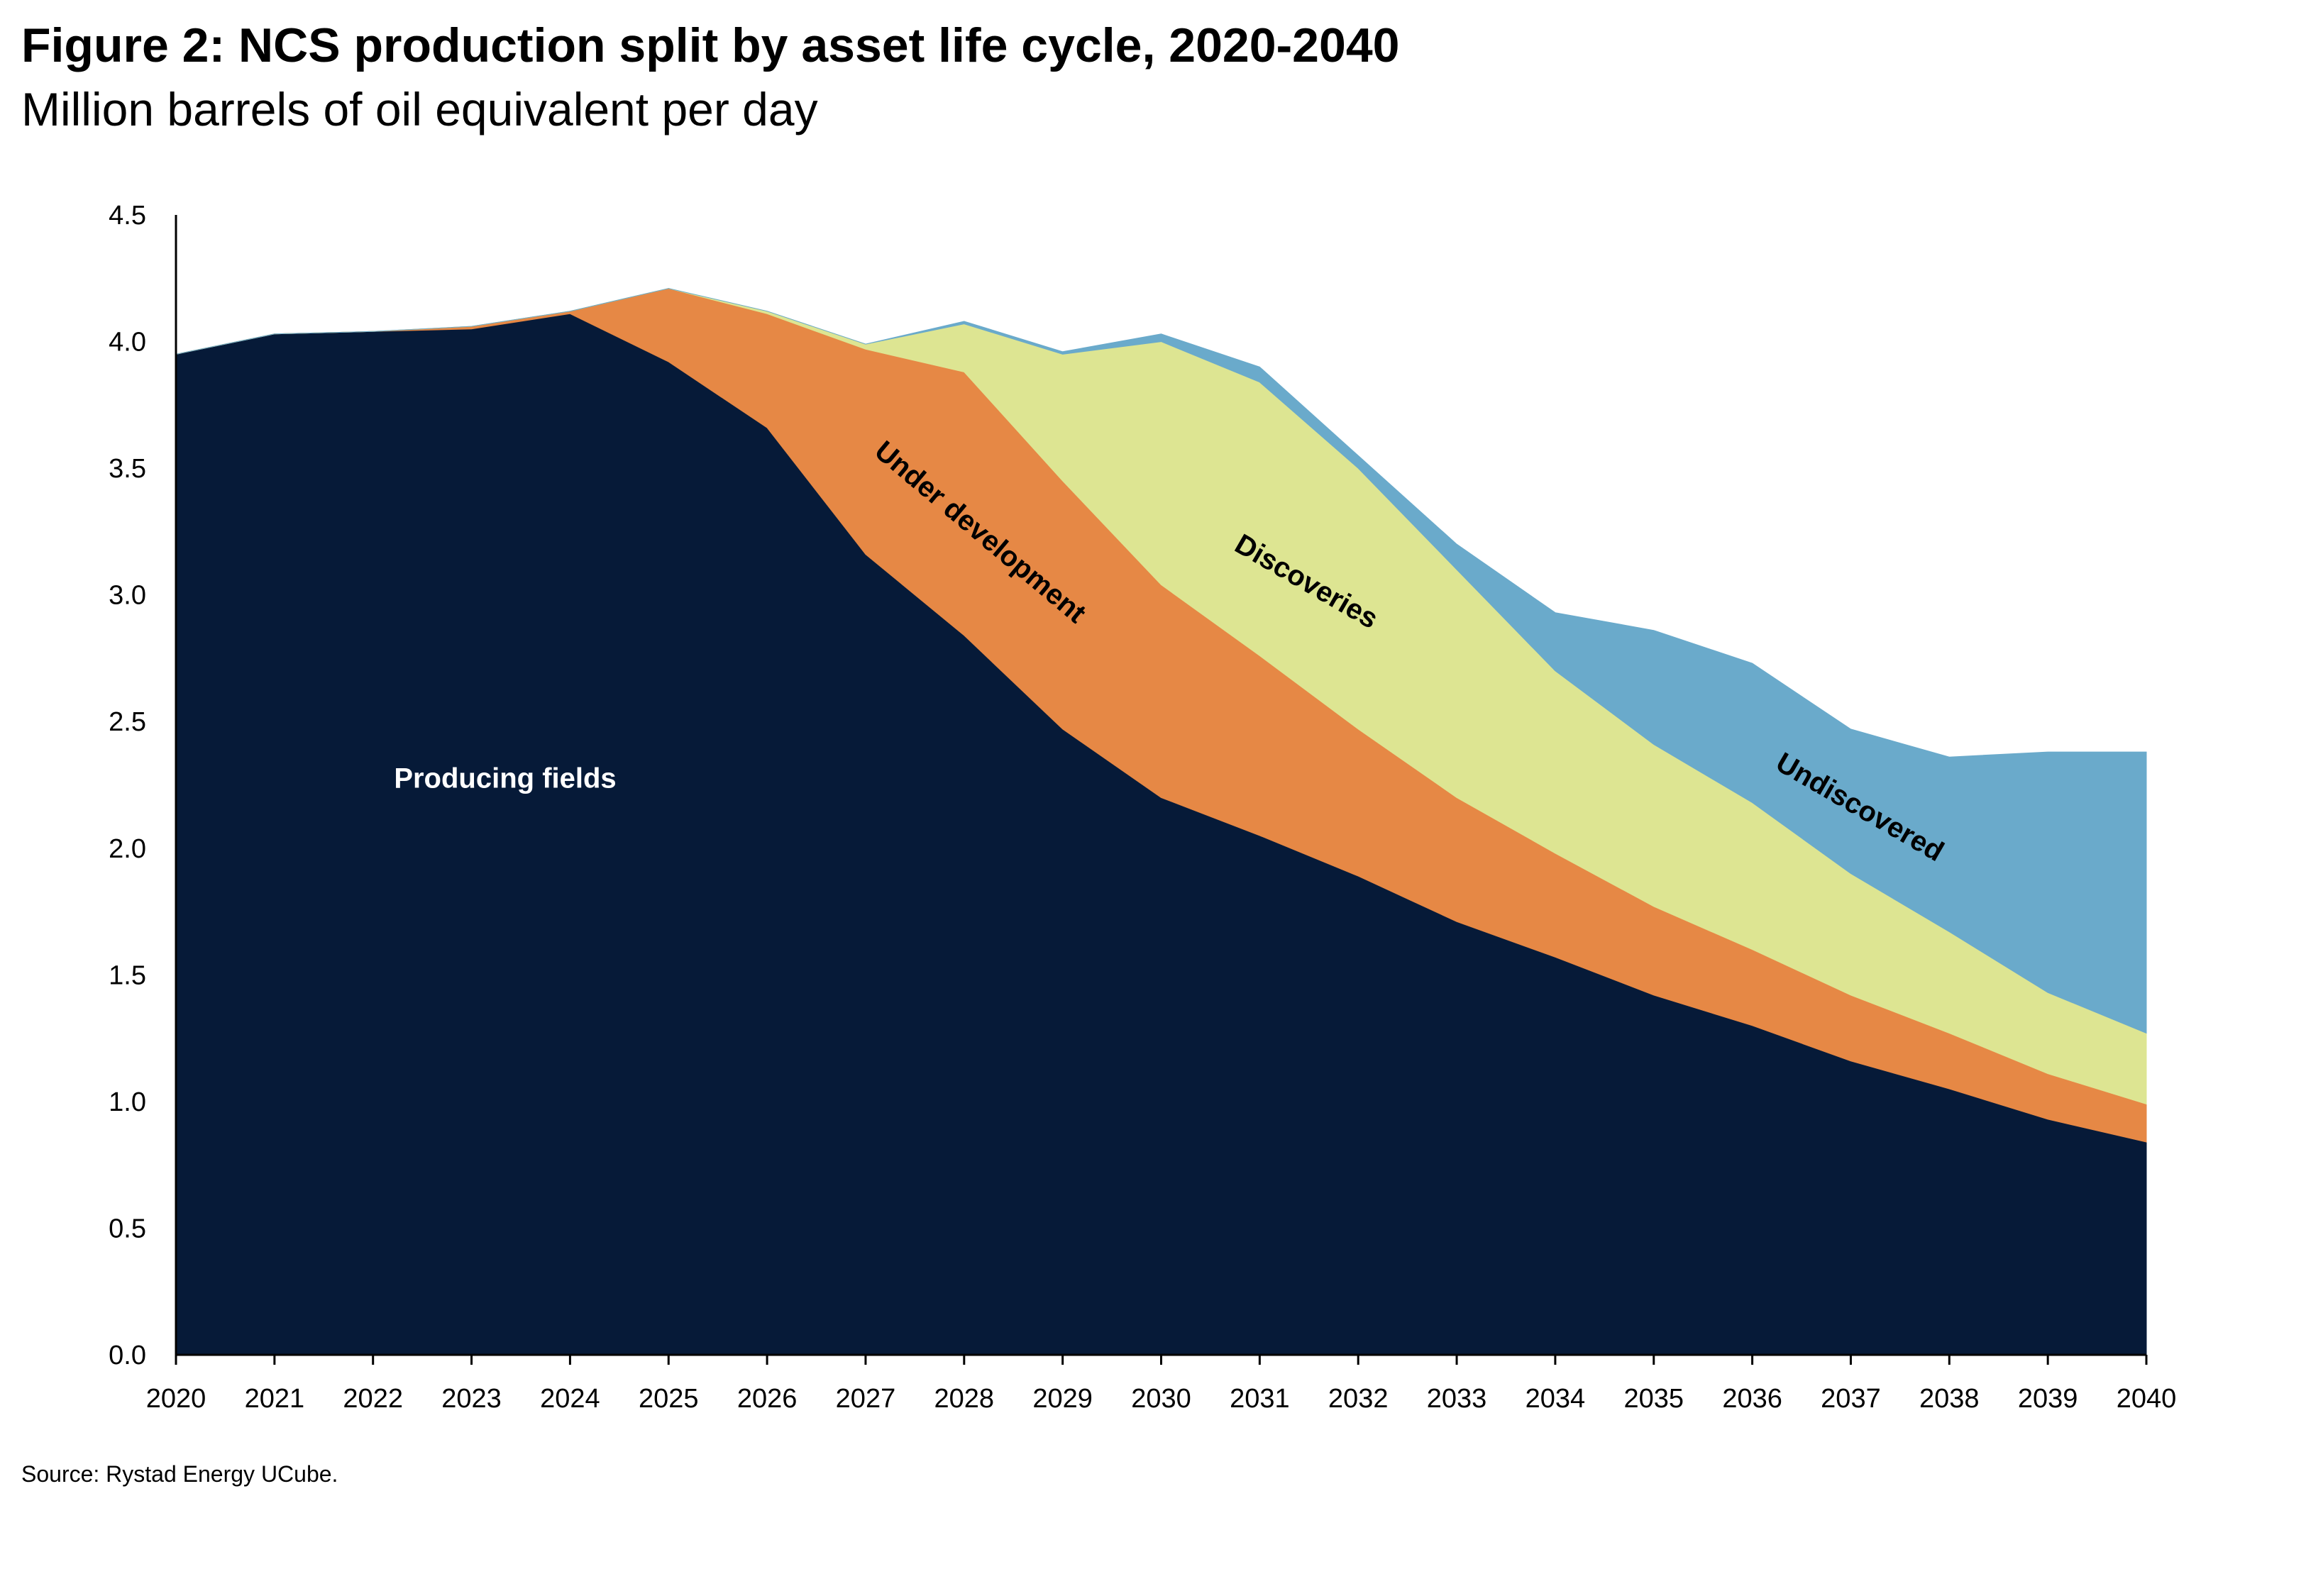 The height and width of the screenshot is (1596, 2306). I want to click on x-tick-label: 2024, so click(570, 1399).